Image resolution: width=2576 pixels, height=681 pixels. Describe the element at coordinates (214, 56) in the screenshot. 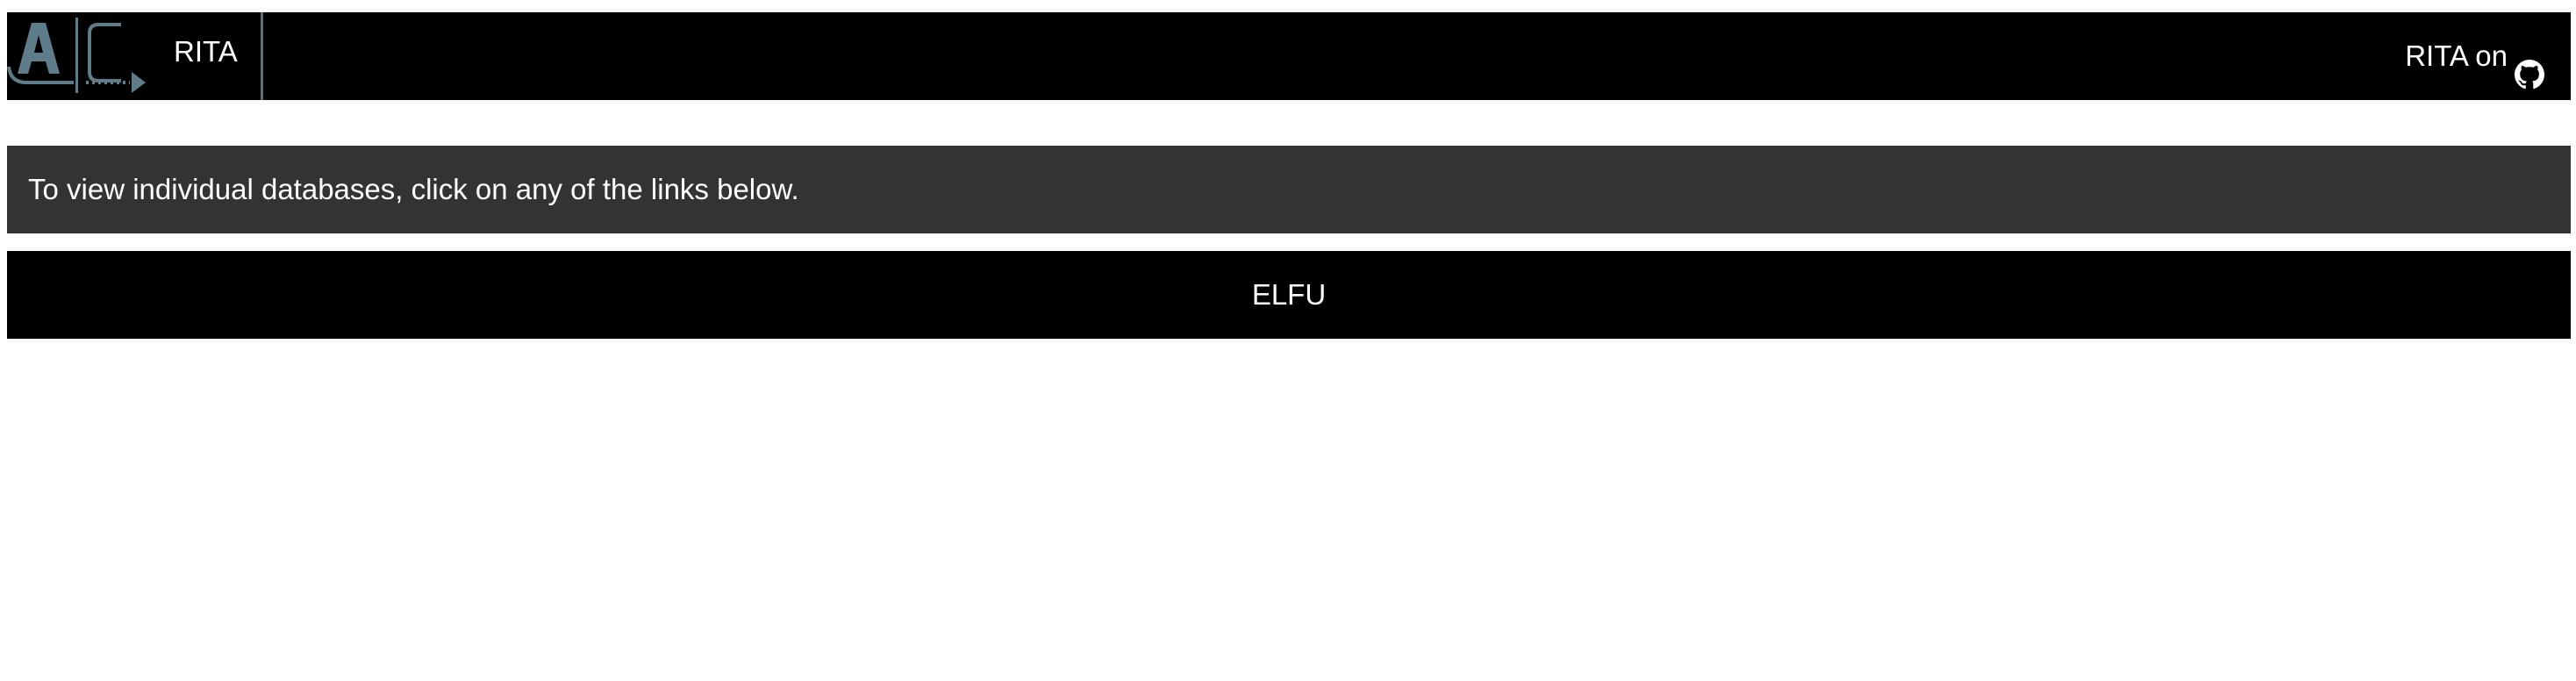

I see `brand-title: RITA` at that location.